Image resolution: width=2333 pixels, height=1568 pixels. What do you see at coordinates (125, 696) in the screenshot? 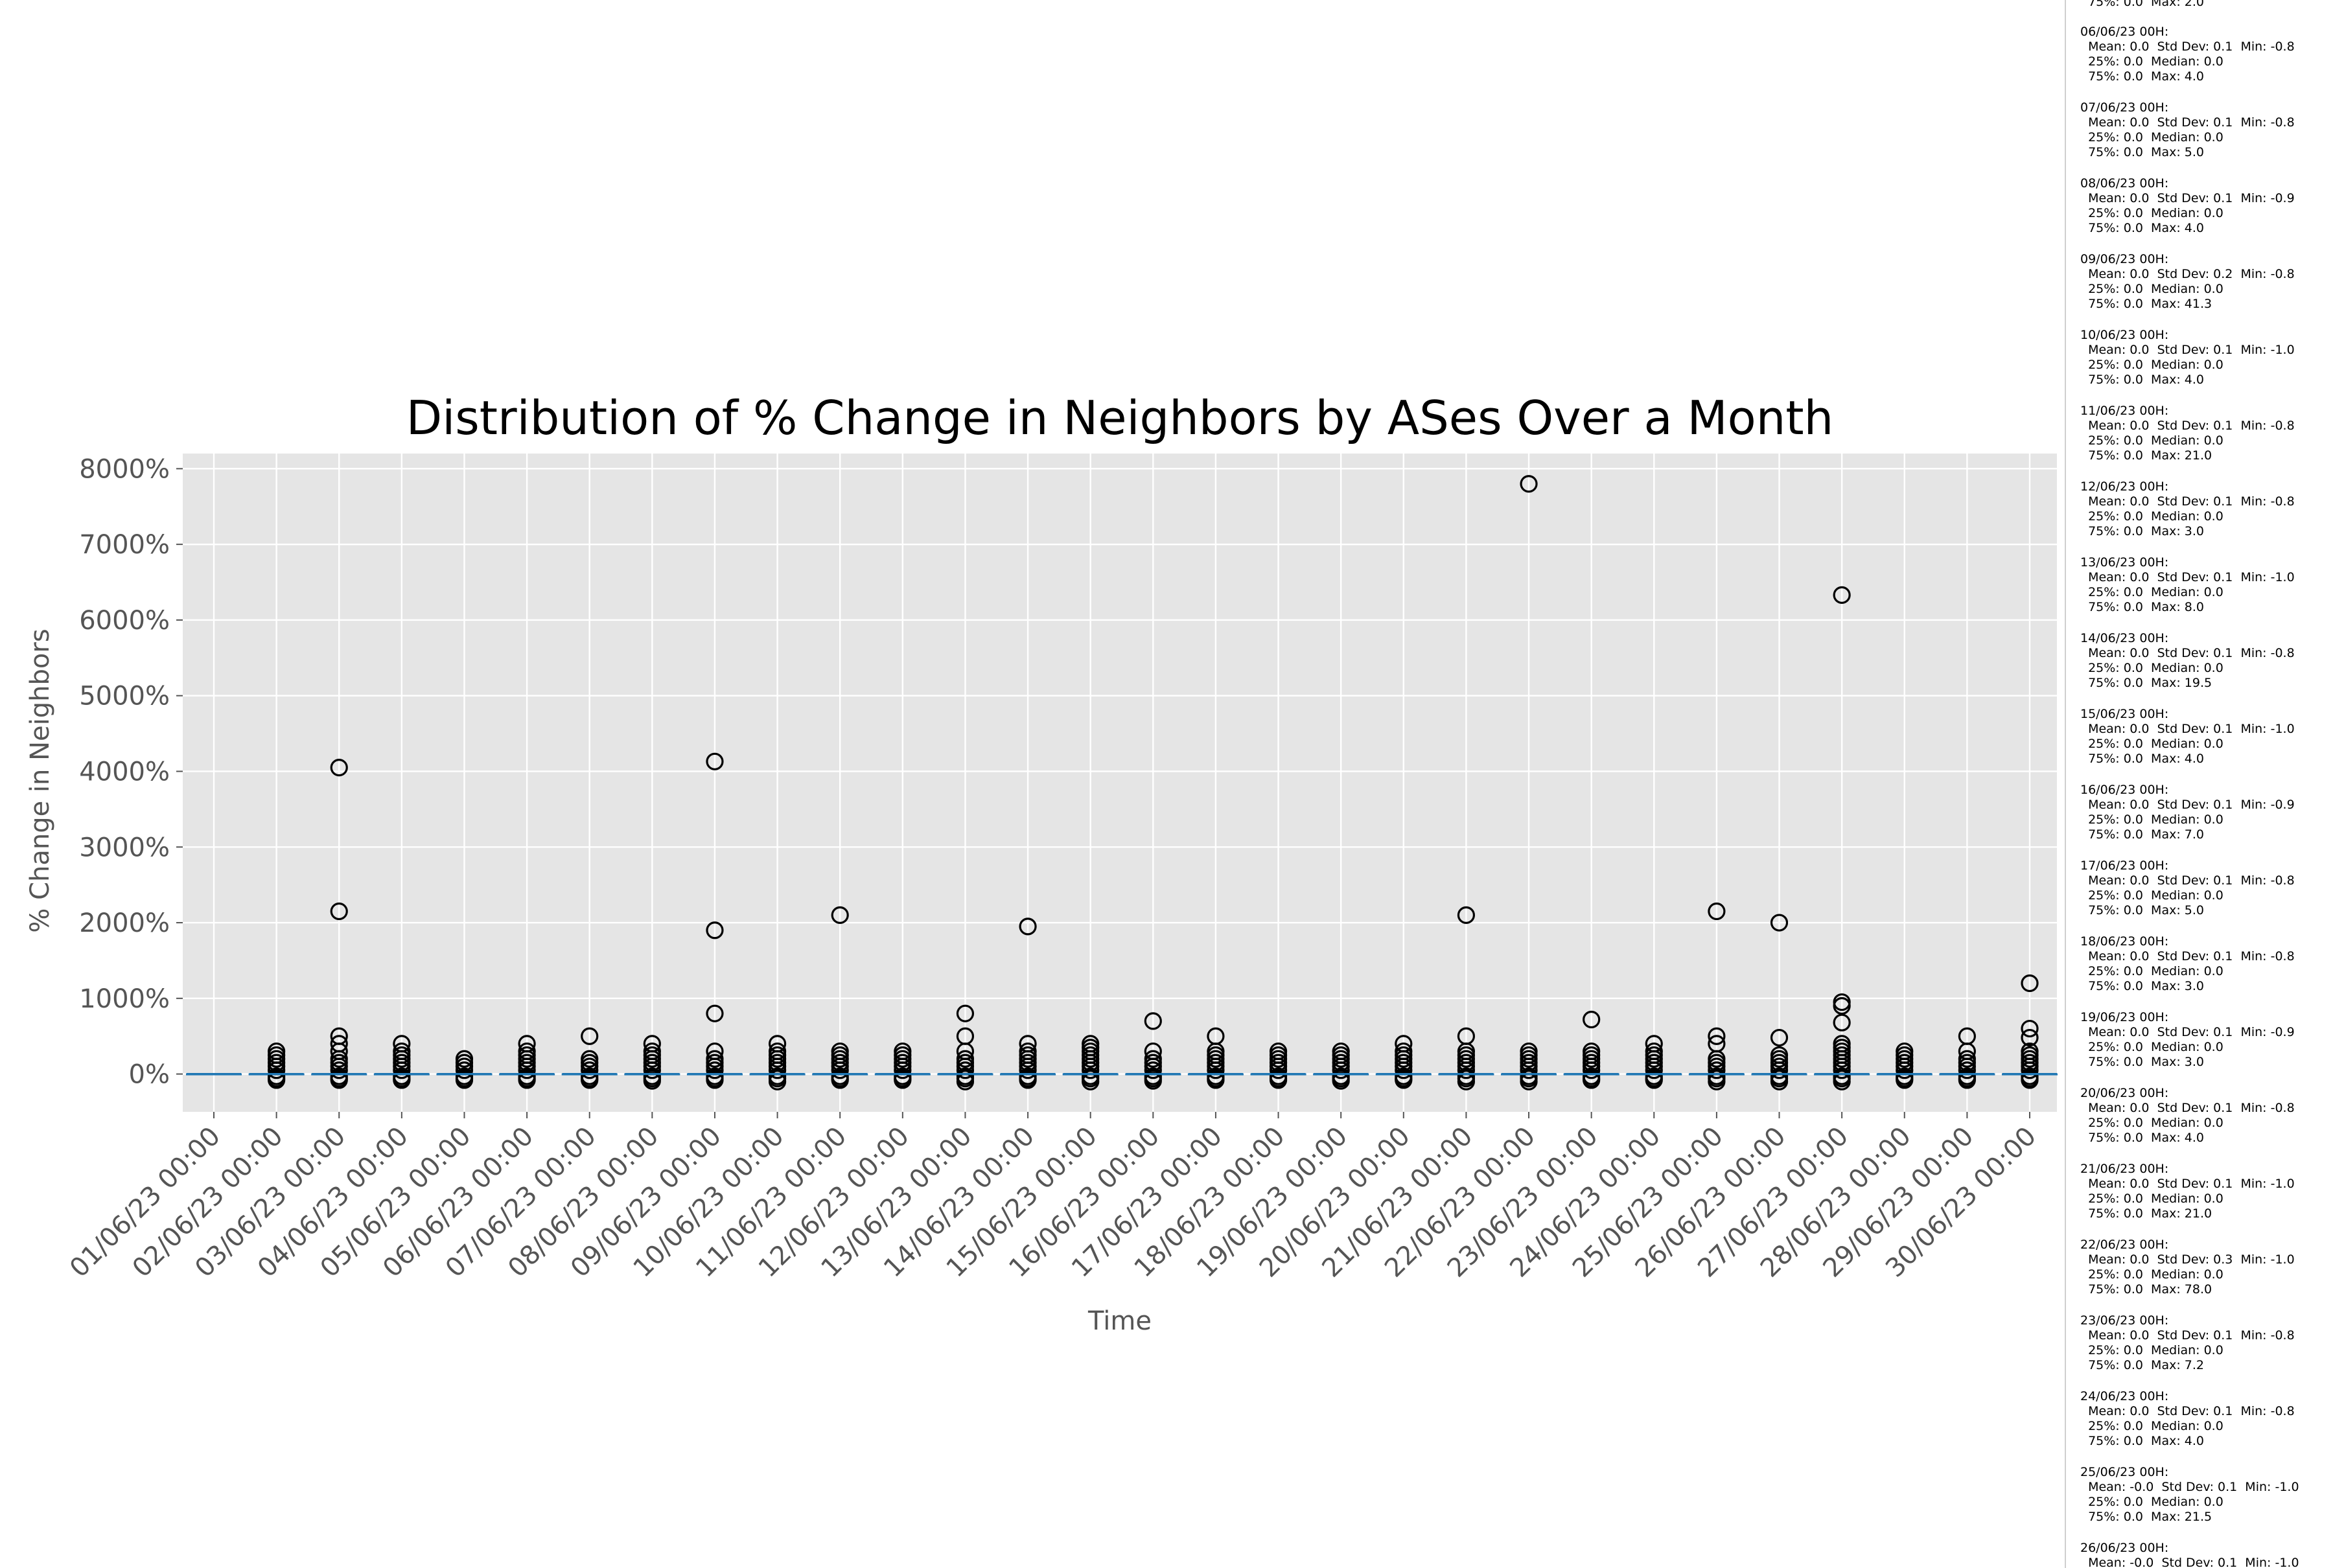
I see `y-tick-label: 5000%` at bounding box center [125, 696].